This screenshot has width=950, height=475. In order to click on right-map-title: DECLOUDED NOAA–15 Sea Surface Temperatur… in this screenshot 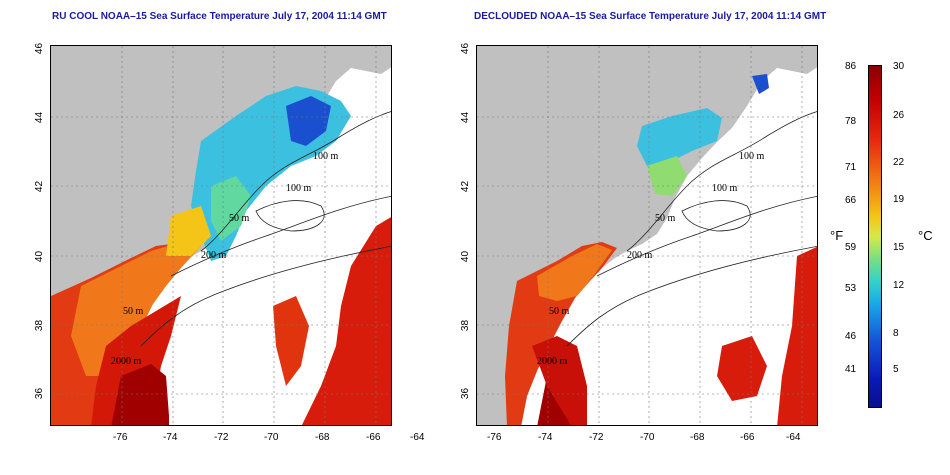, I will do `click(650, 16)`.